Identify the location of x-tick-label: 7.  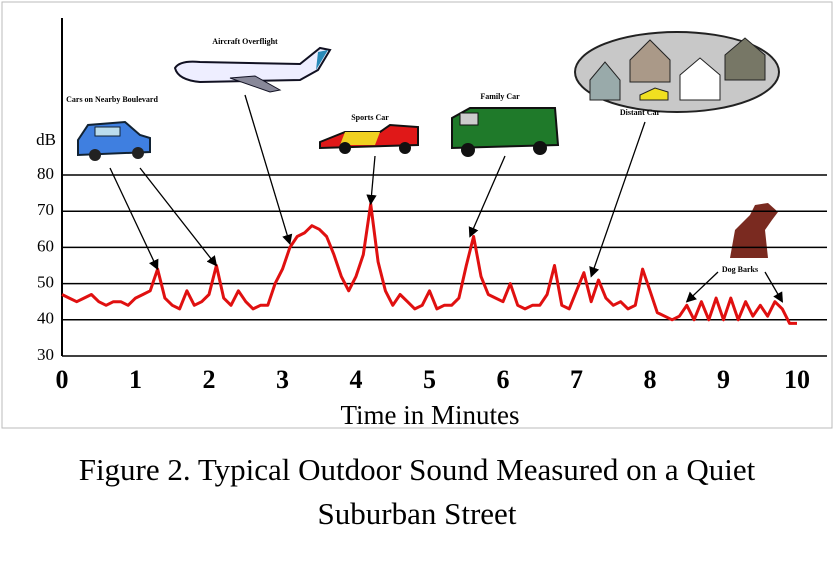
(576, 379).